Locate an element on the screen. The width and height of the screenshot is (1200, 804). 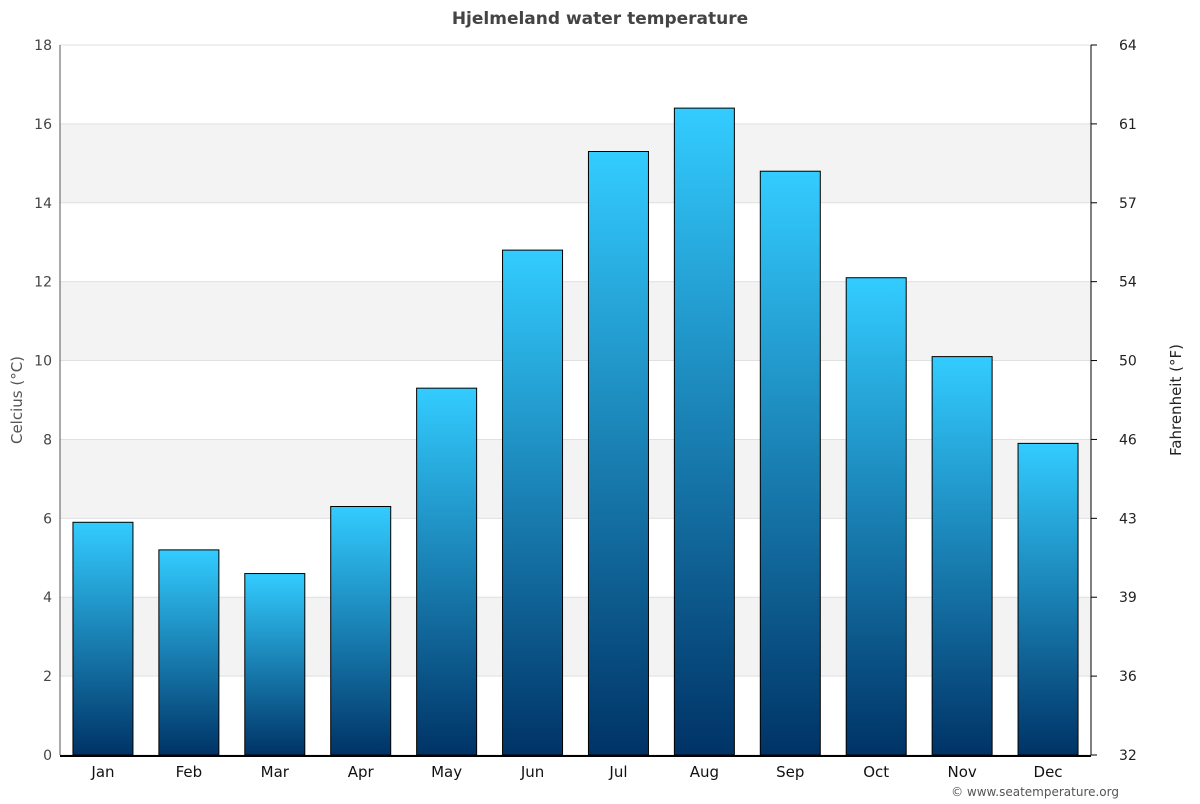
y2-tick-label: 43 is located at coordinates (1128, 519).